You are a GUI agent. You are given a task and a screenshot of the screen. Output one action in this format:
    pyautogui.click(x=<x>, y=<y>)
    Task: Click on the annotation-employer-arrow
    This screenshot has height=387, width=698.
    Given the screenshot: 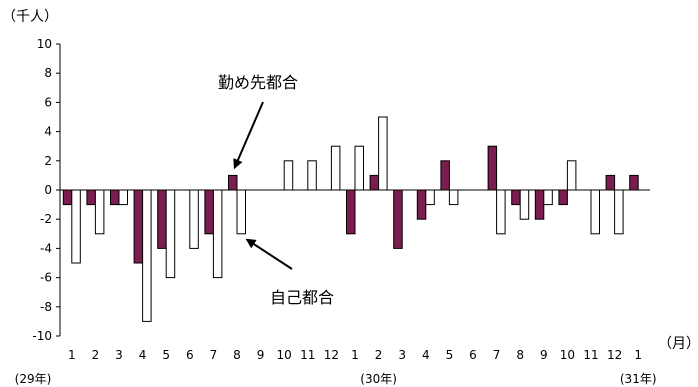 What is the action you would take?
    pyautogui.click(x=248, y=135)
    